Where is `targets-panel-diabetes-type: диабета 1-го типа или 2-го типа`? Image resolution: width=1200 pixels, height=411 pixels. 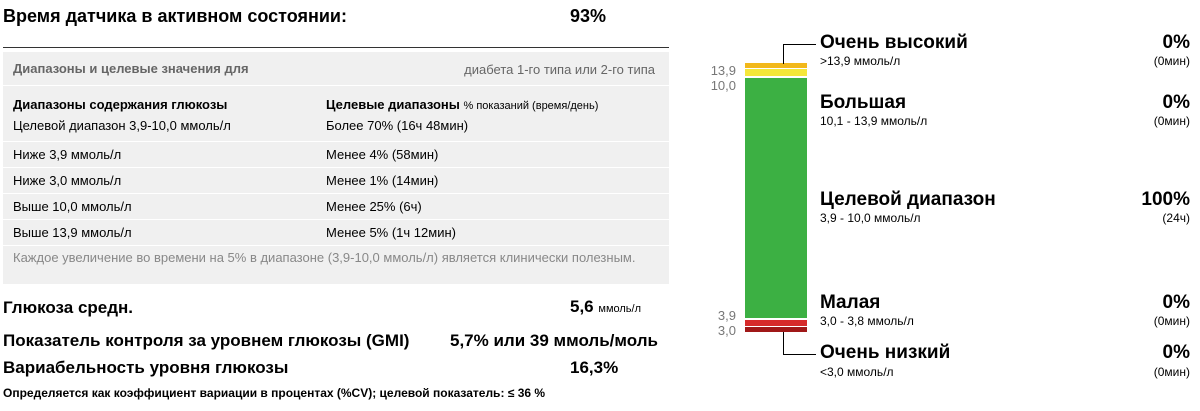 targets-panel-diabetes-type: диабета 1-го типа или 2-го типа is located at coordinates (559, 69).